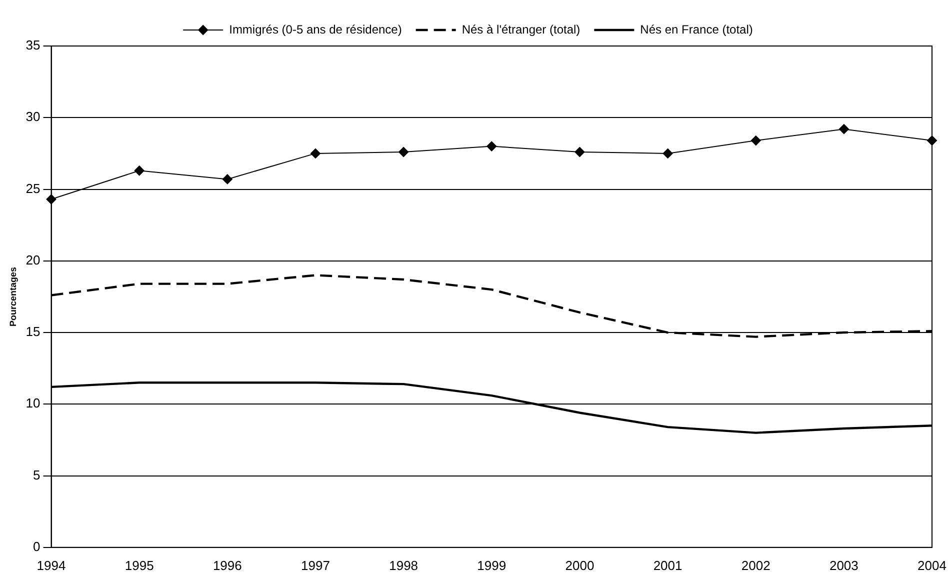  Describe the element at coordinates (36, 546) in the screenshot. I see `y-tick-label: 0` at that location.